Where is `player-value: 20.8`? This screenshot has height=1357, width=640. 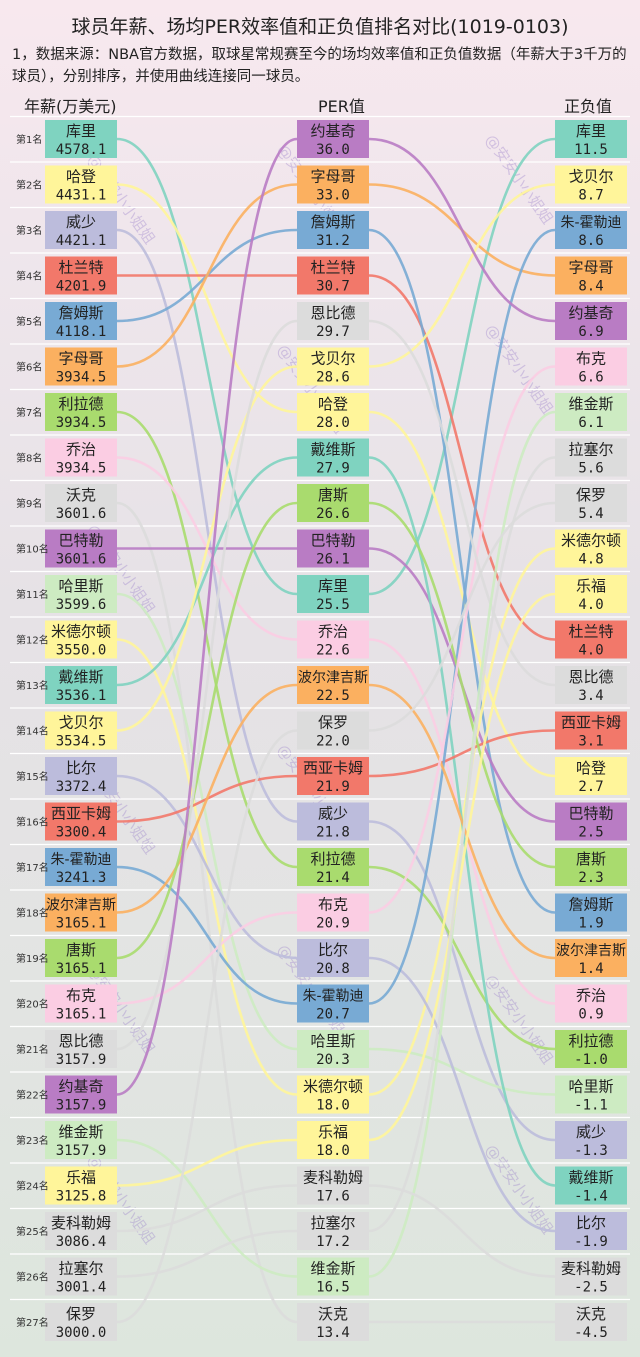
player-value: 20.8 is located at coordinates (333, 969).